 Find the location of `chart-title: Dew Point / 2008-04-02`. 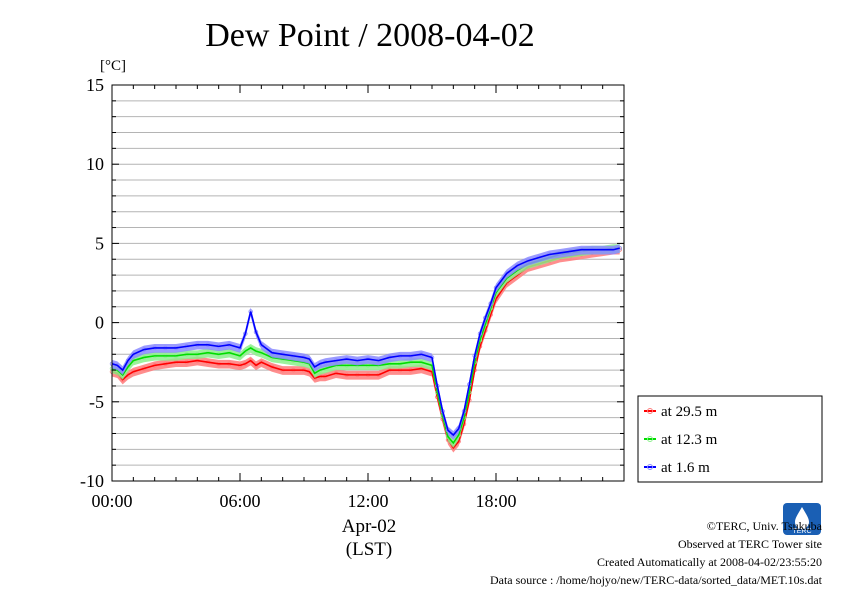

chart-title: Dew Point / 2008-04-02 is located at coordinates (370, 35).